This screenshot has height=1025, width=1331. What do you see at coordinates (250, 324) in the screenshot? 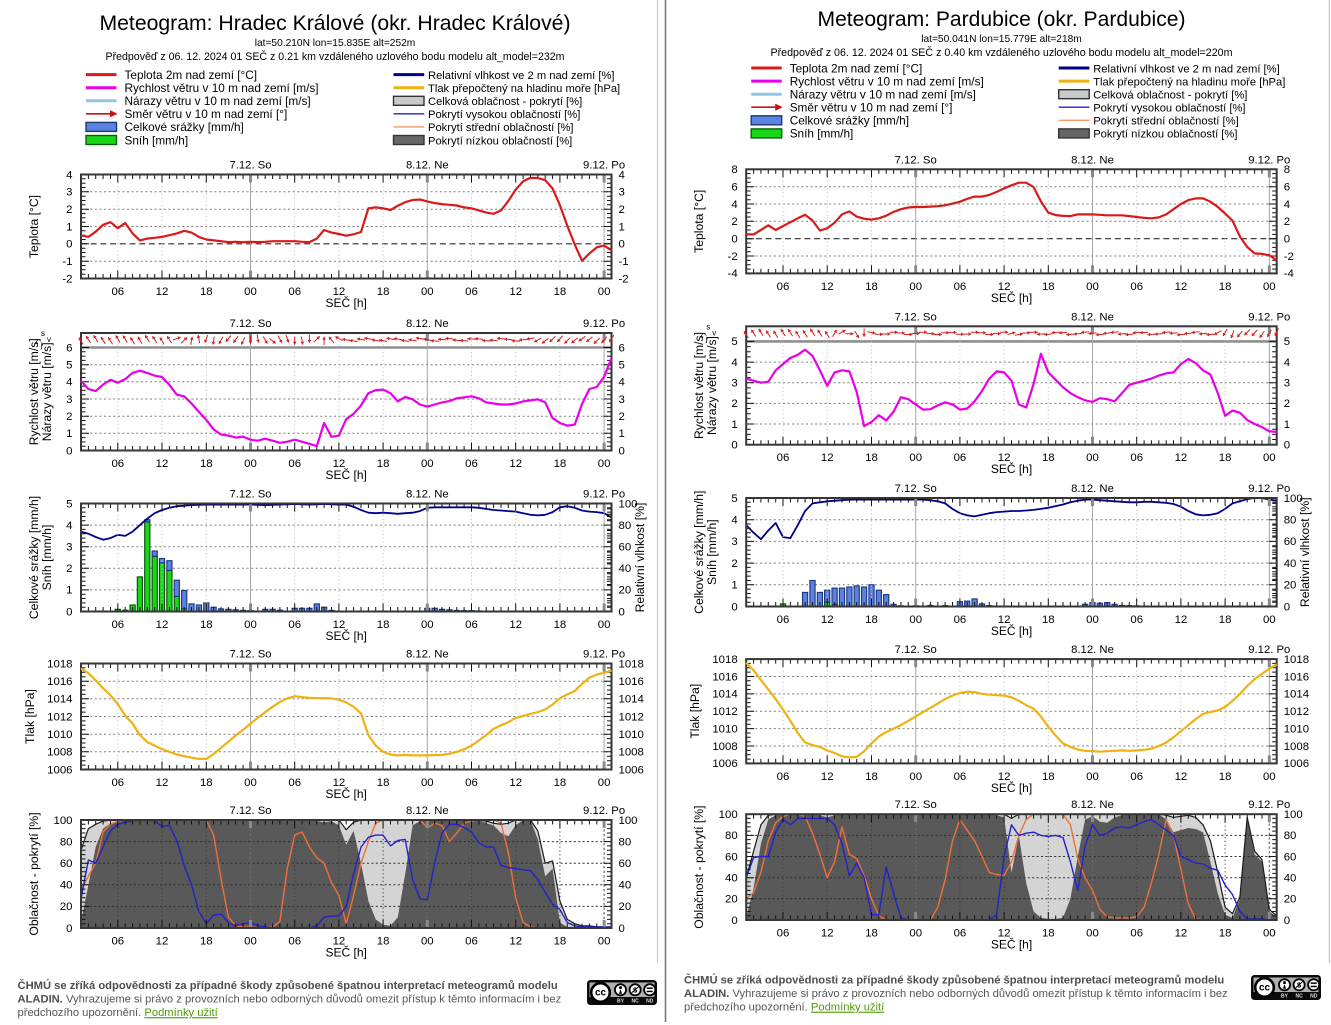
I see `svg-text: 7.12. So` at bounding box center [250, 324].